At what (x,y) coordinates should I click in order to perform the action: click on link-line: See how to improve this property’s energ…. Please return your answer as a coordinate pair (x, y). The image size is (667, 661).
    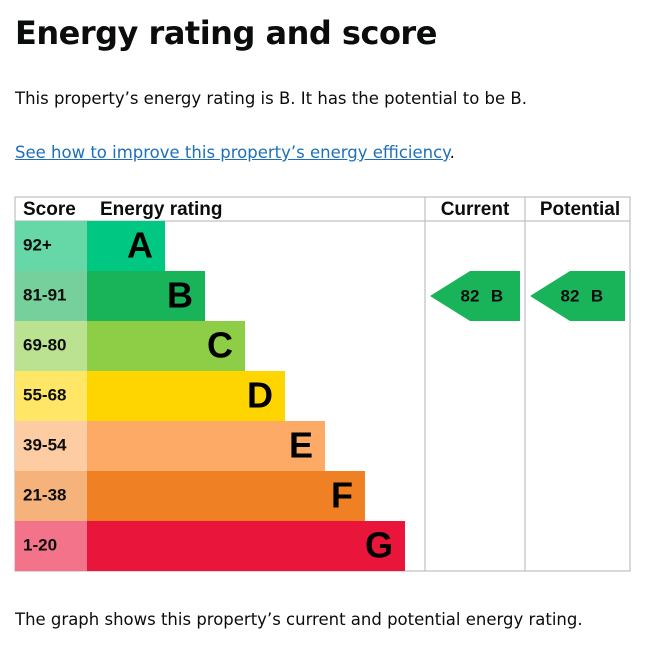
    Looking at the image, I should click on (235, 152).